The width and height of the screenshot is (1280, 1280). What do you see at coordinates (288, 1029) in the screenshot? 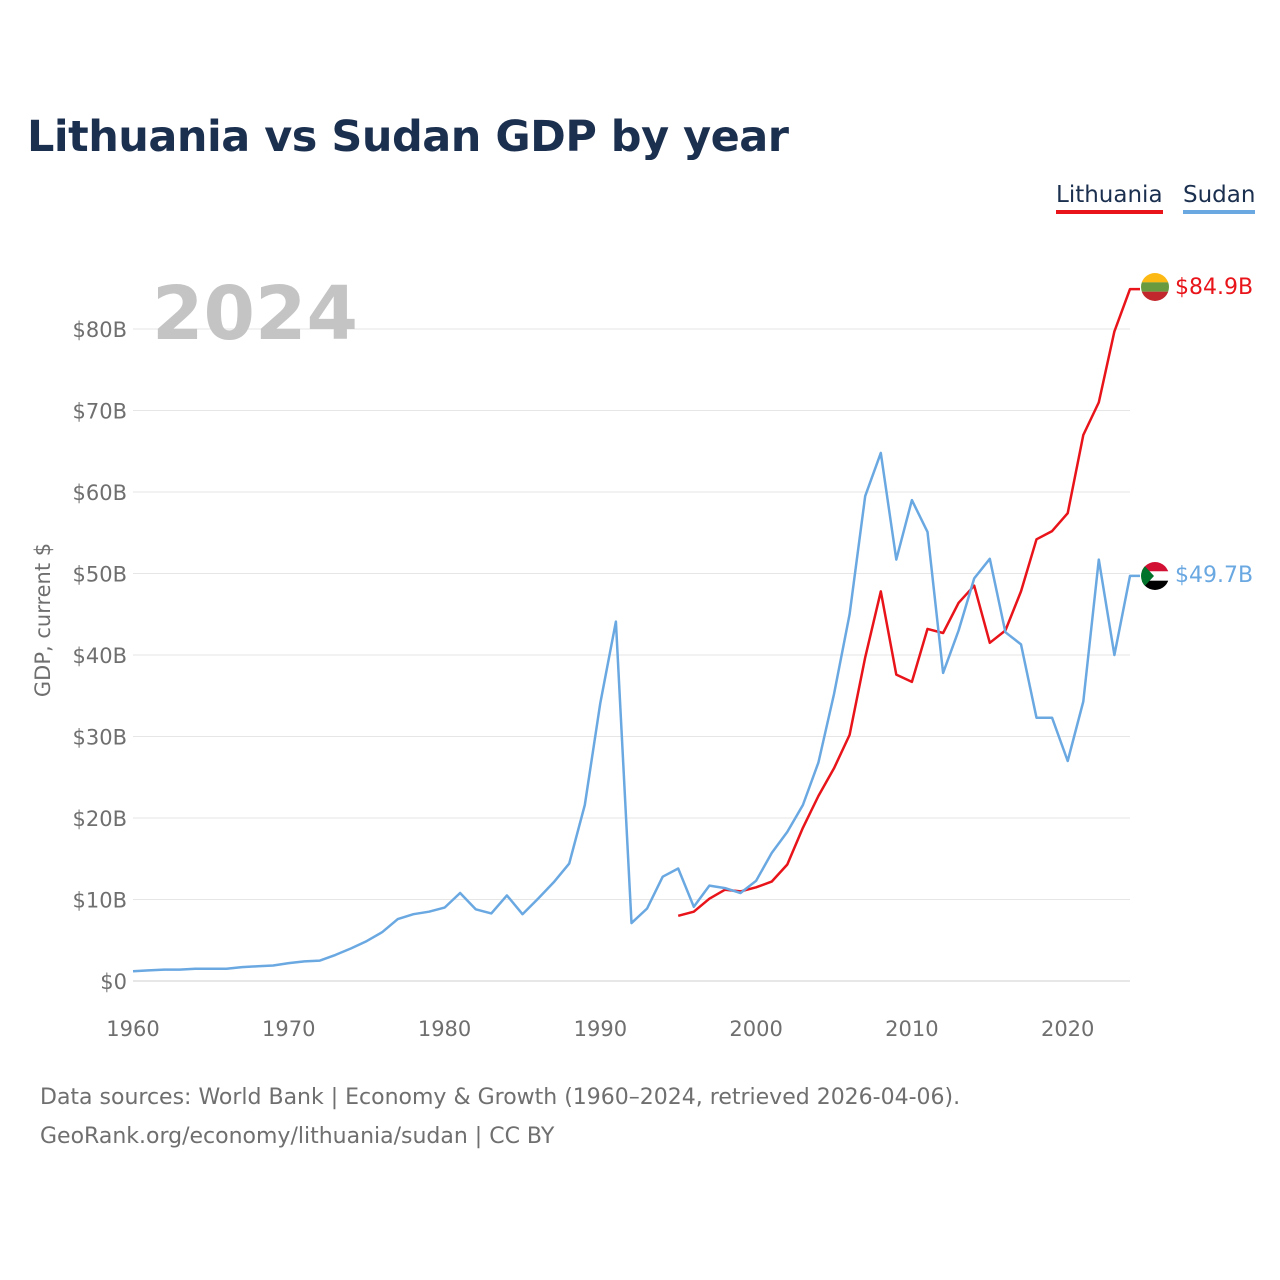
I see `x-tick-label: 1970` at bounding box center [288, 1029].